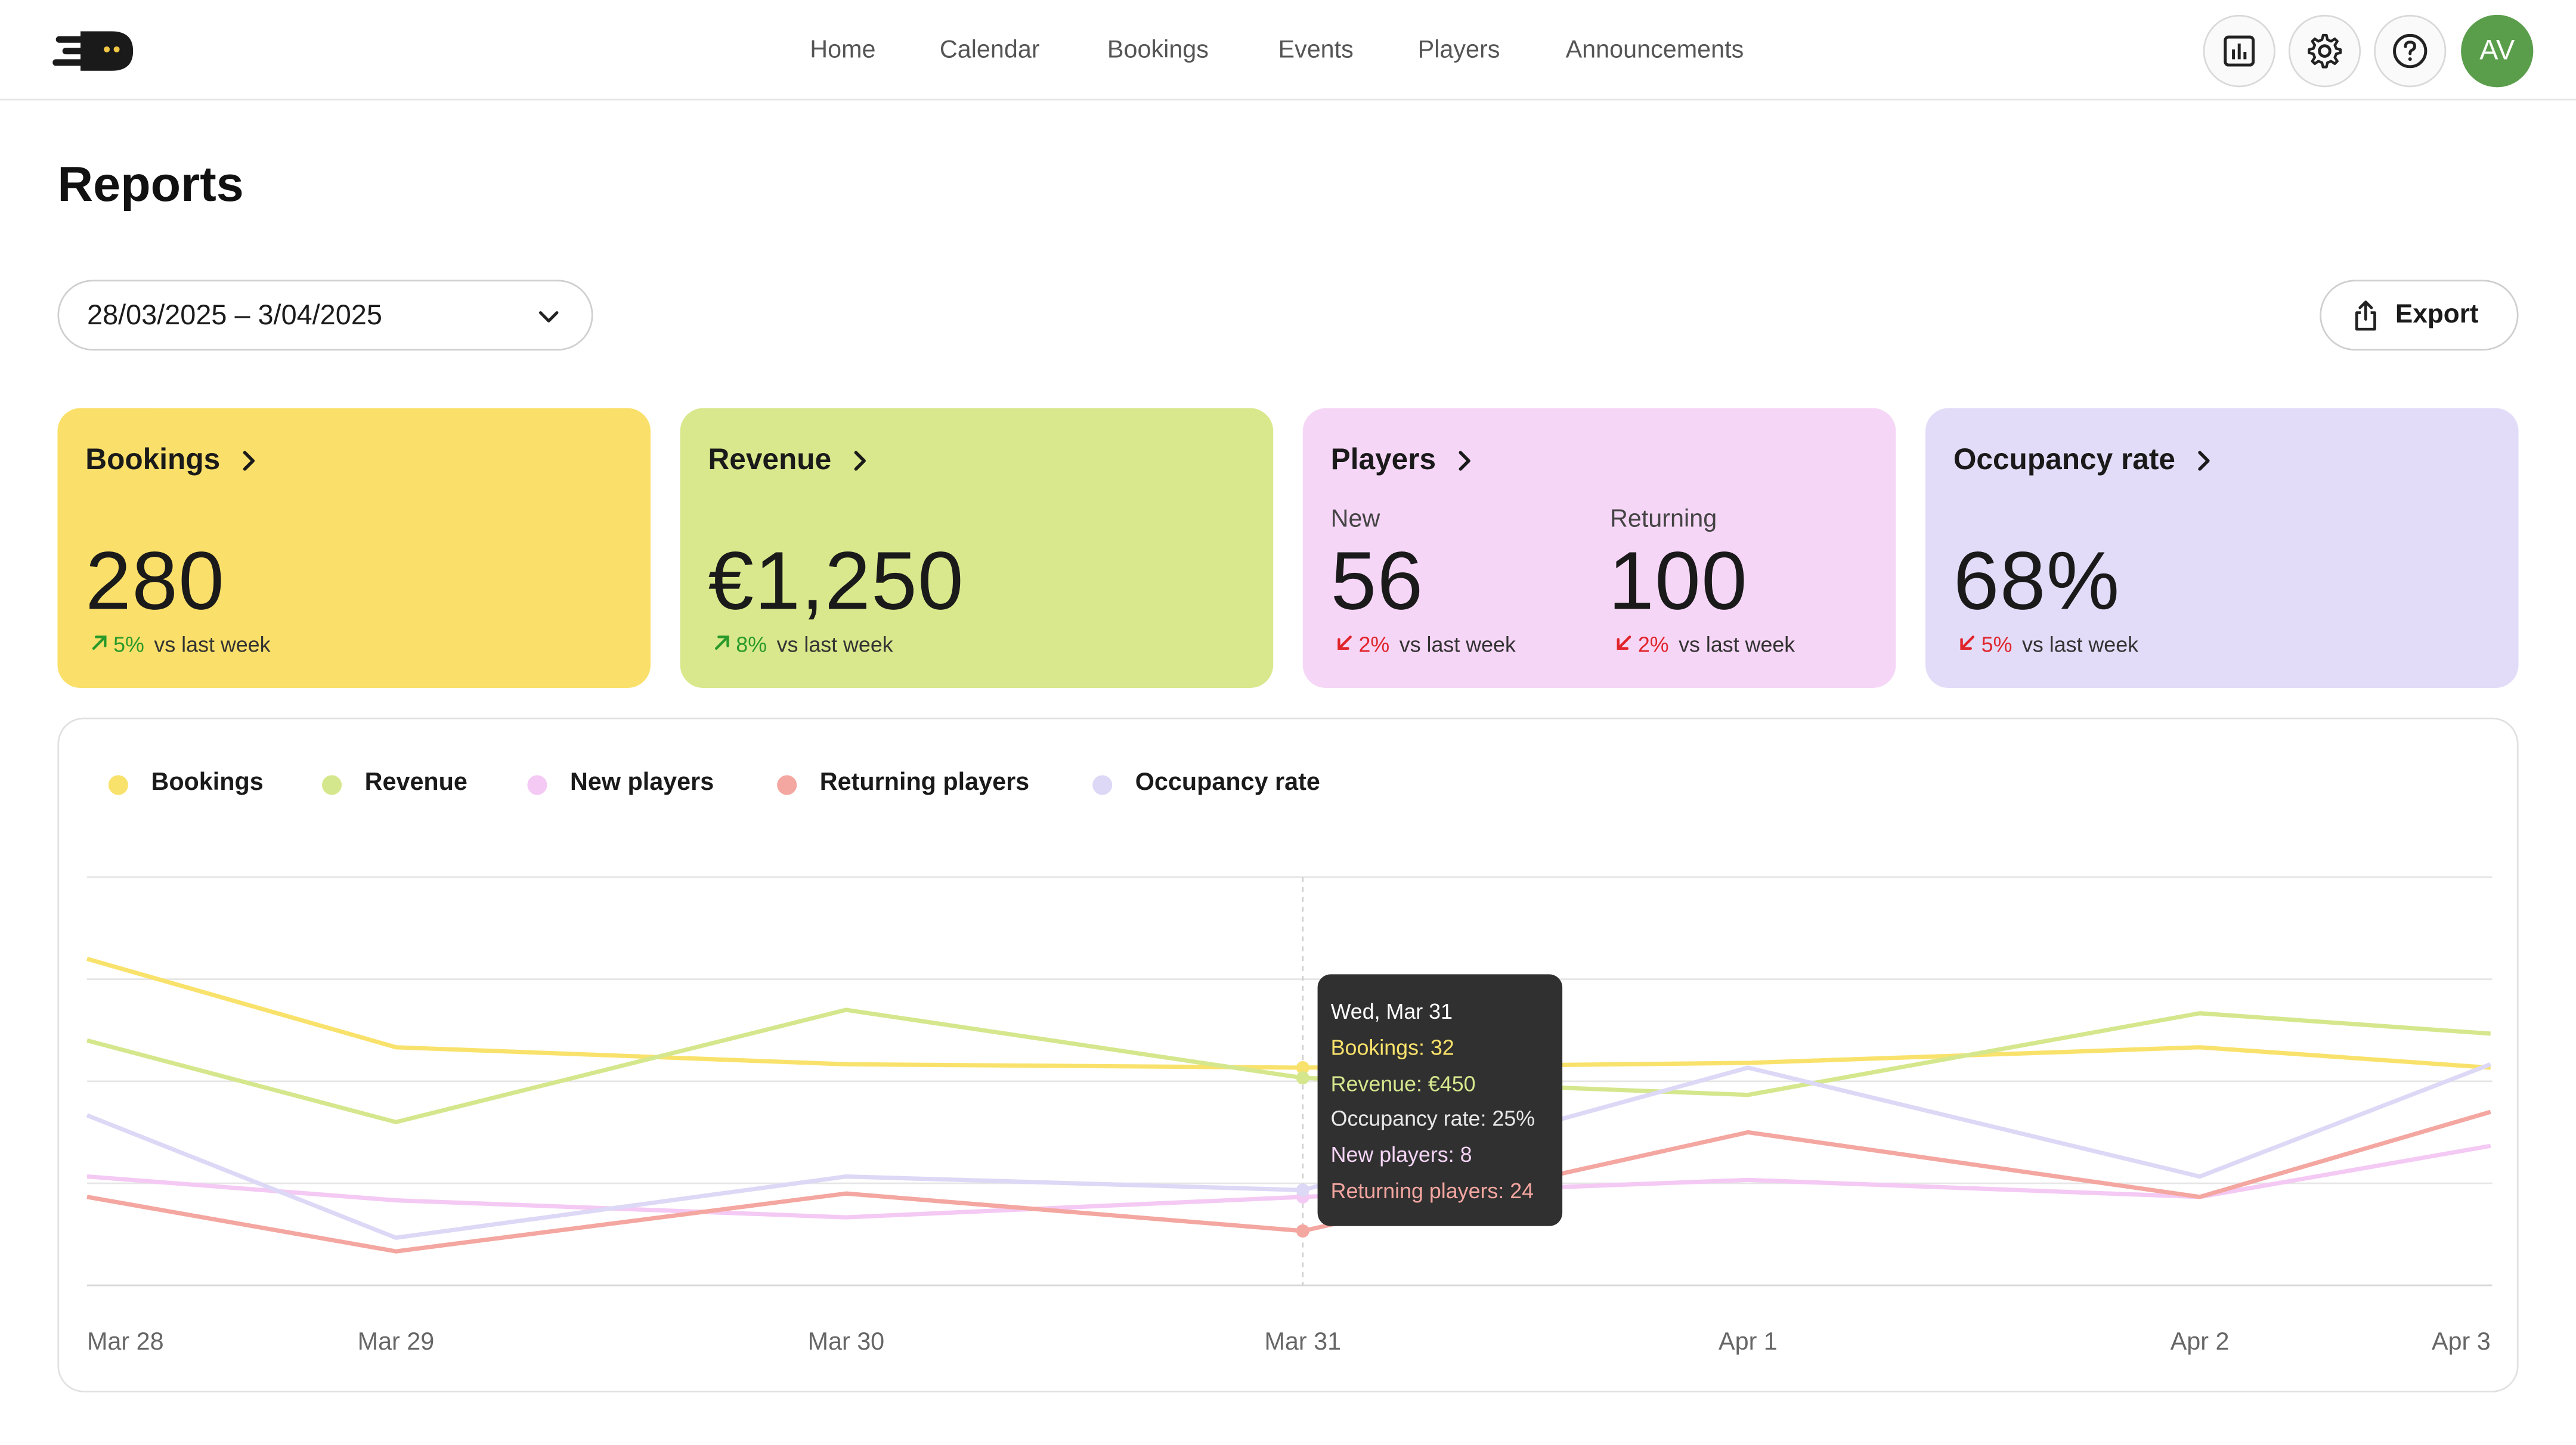  I want to click on players-card-title-label: Players, so click(1383, 459).